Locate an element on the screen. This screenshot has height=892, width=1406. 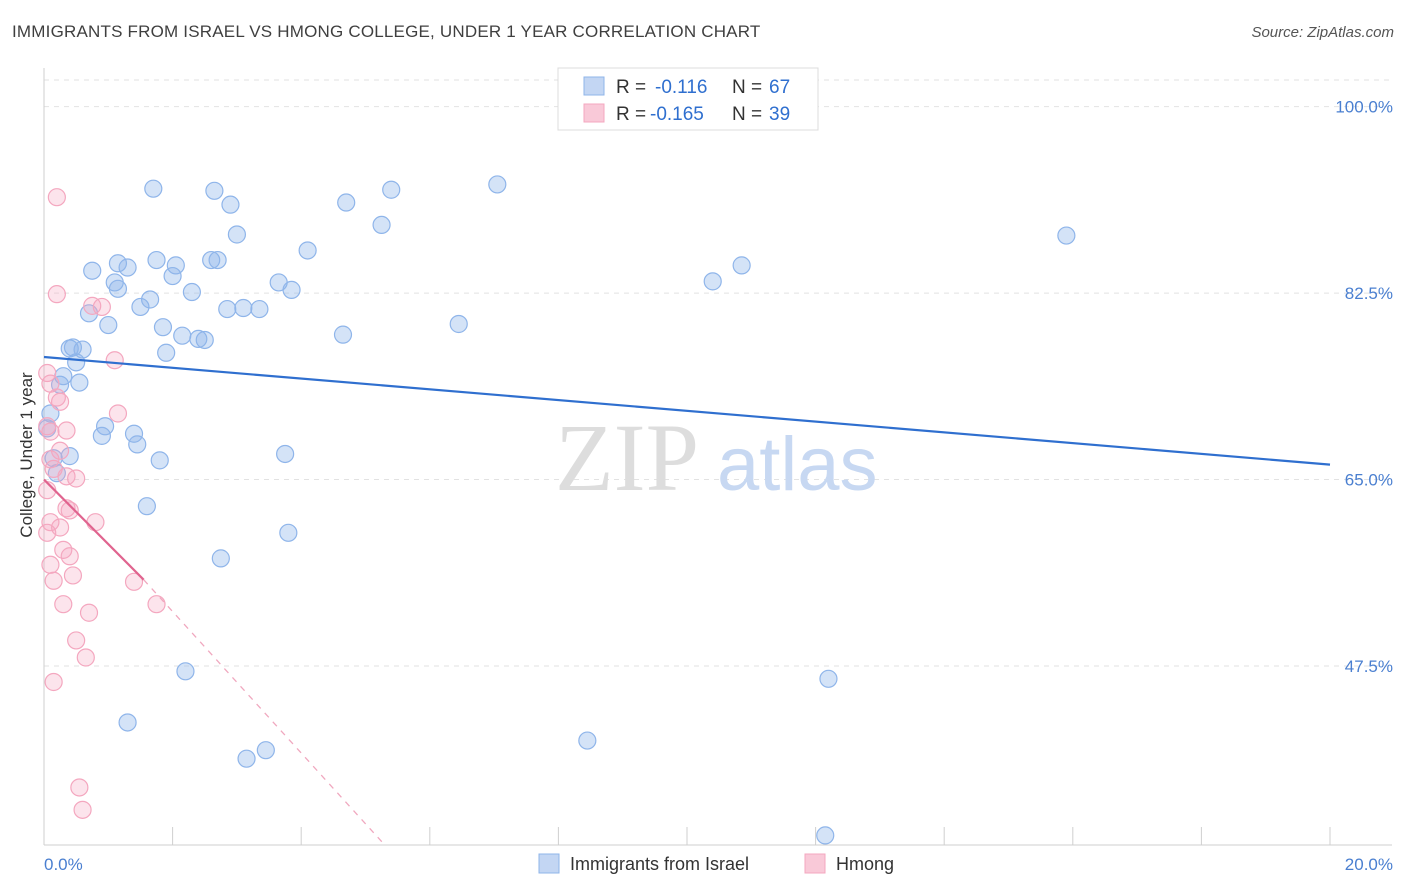
legend-r-label-1: R = is located at coordinates (631, 114).